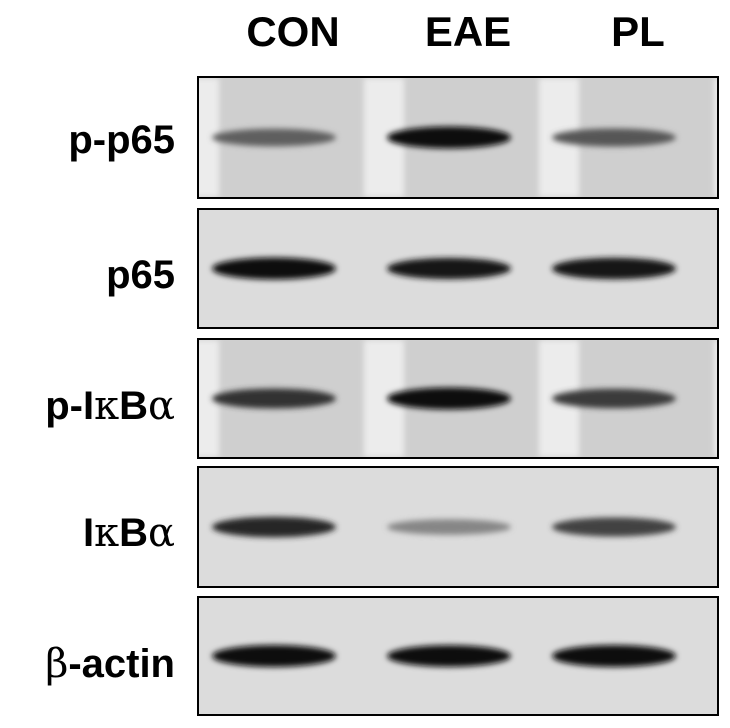 This screenshot has height=728, width=730. What do you see at coordinates (468, 31) in the screenshot?
I see `lane-label-eae: EAE` at bounding box center [468, 31].